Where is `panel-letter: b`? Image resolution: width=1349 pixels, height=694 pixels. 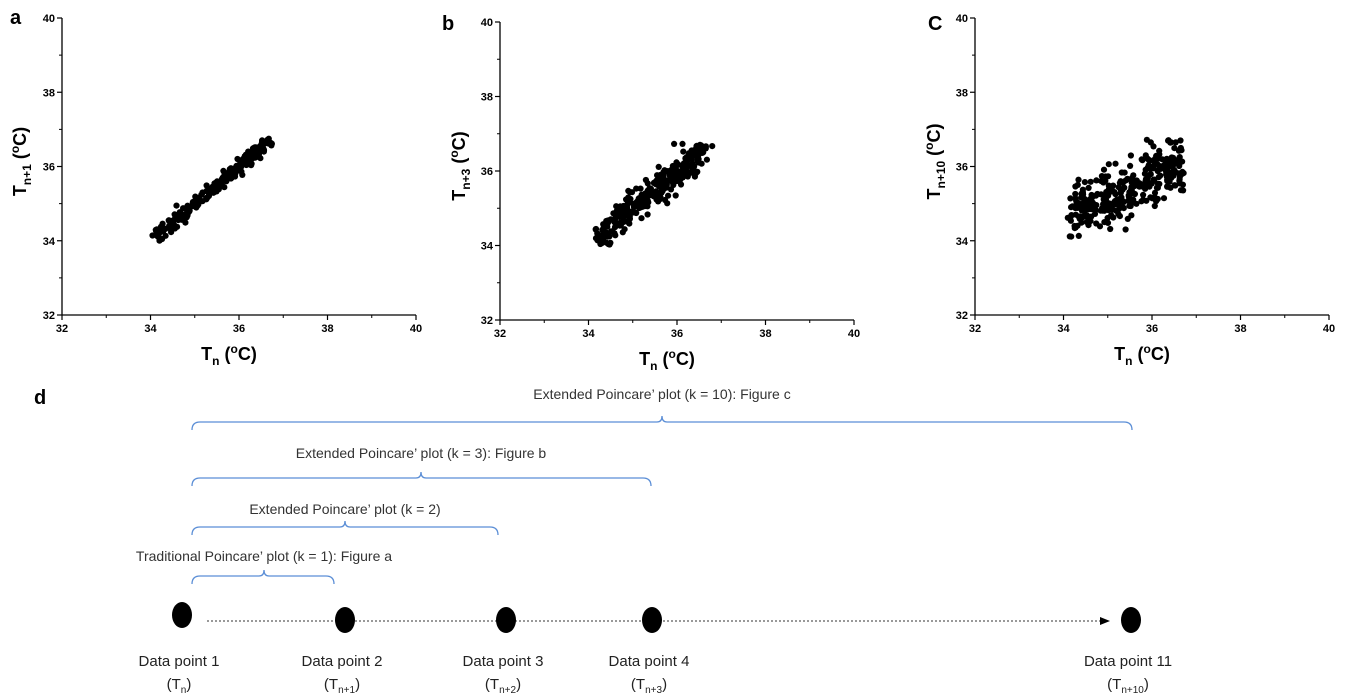
panel-letter: b is located at coordinates (448, 24).